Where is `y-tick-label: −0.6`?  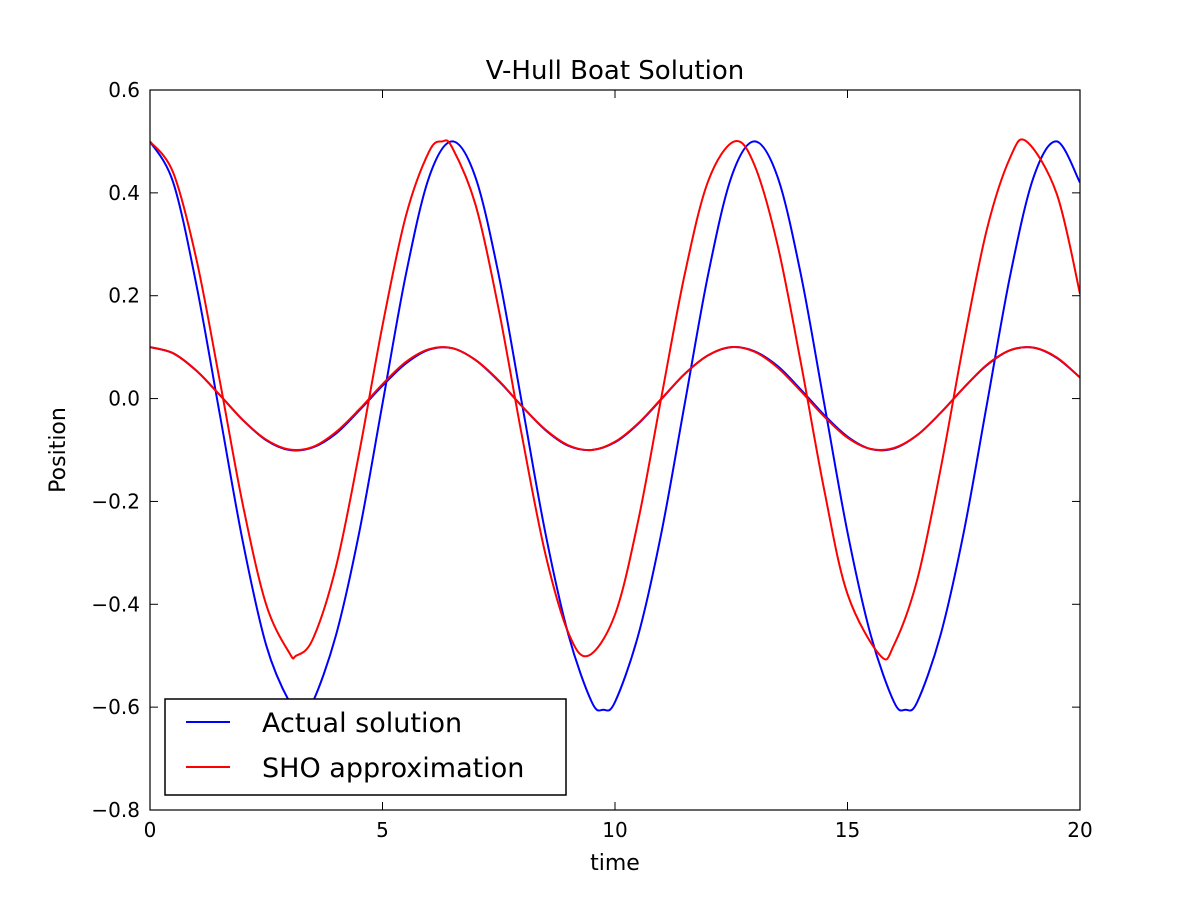 y-tick-label: −0.6 is located at coordinates (115, 707).